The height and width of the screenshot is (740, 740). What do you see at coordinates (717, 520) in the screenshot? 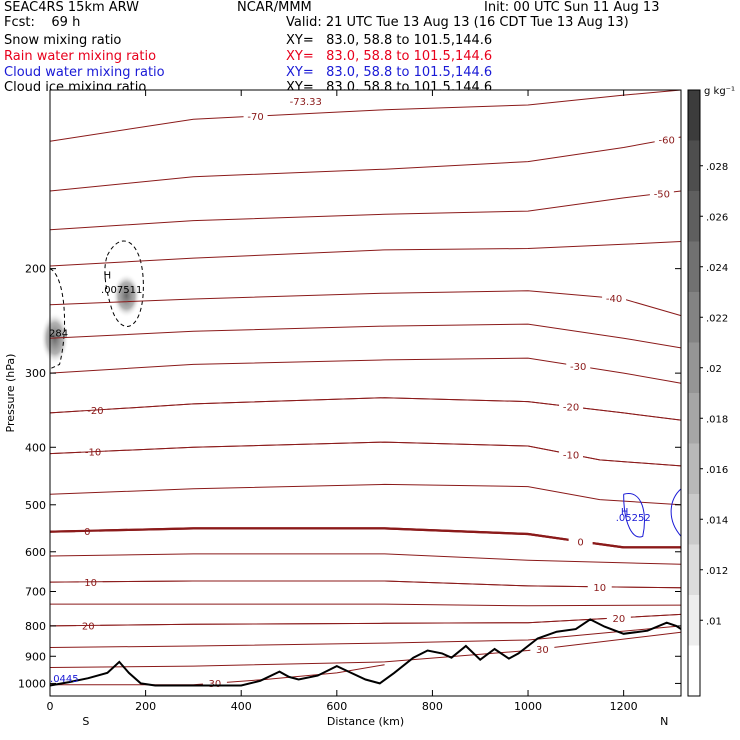
I see `colorbar-label: .014` at bounding box center [717, 520].